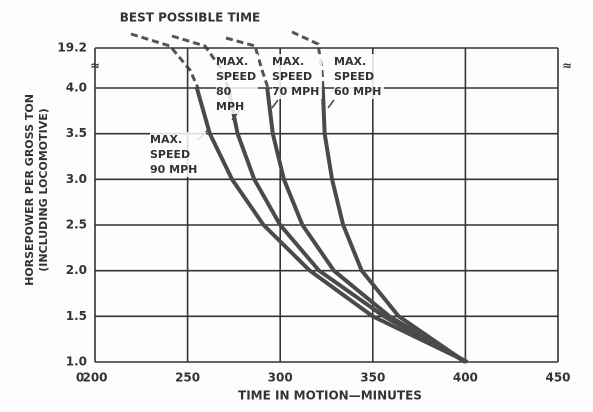  What do you see at coordinates (43, 190) in the screenshot?
I see `y-axis-label: (INCLUDING LOCOMOTIVE)` at bounding box center [43, 190].